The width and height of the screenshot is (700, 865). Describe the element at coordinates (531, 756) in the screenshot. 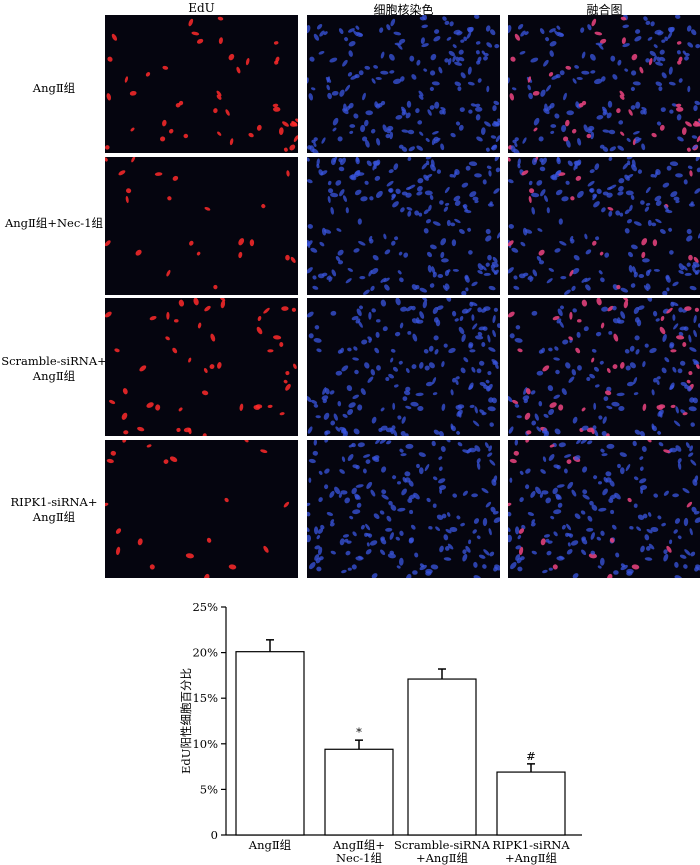

I see `significance-mark: #` at that location.